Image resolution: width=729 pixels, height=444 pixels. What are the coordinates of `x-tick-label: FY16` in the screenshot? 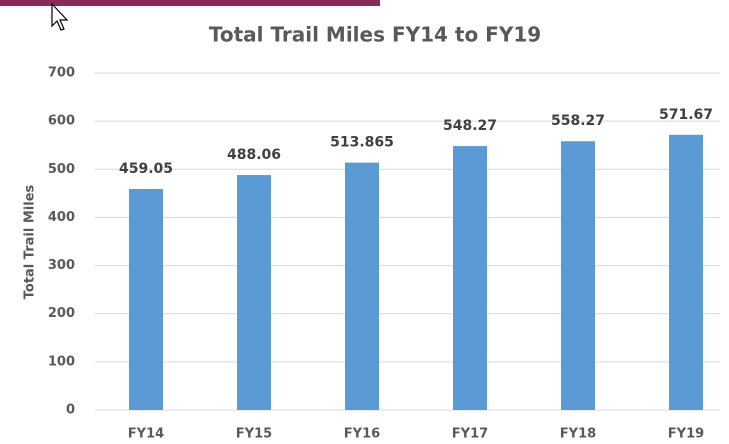 It's located at (362, 434).